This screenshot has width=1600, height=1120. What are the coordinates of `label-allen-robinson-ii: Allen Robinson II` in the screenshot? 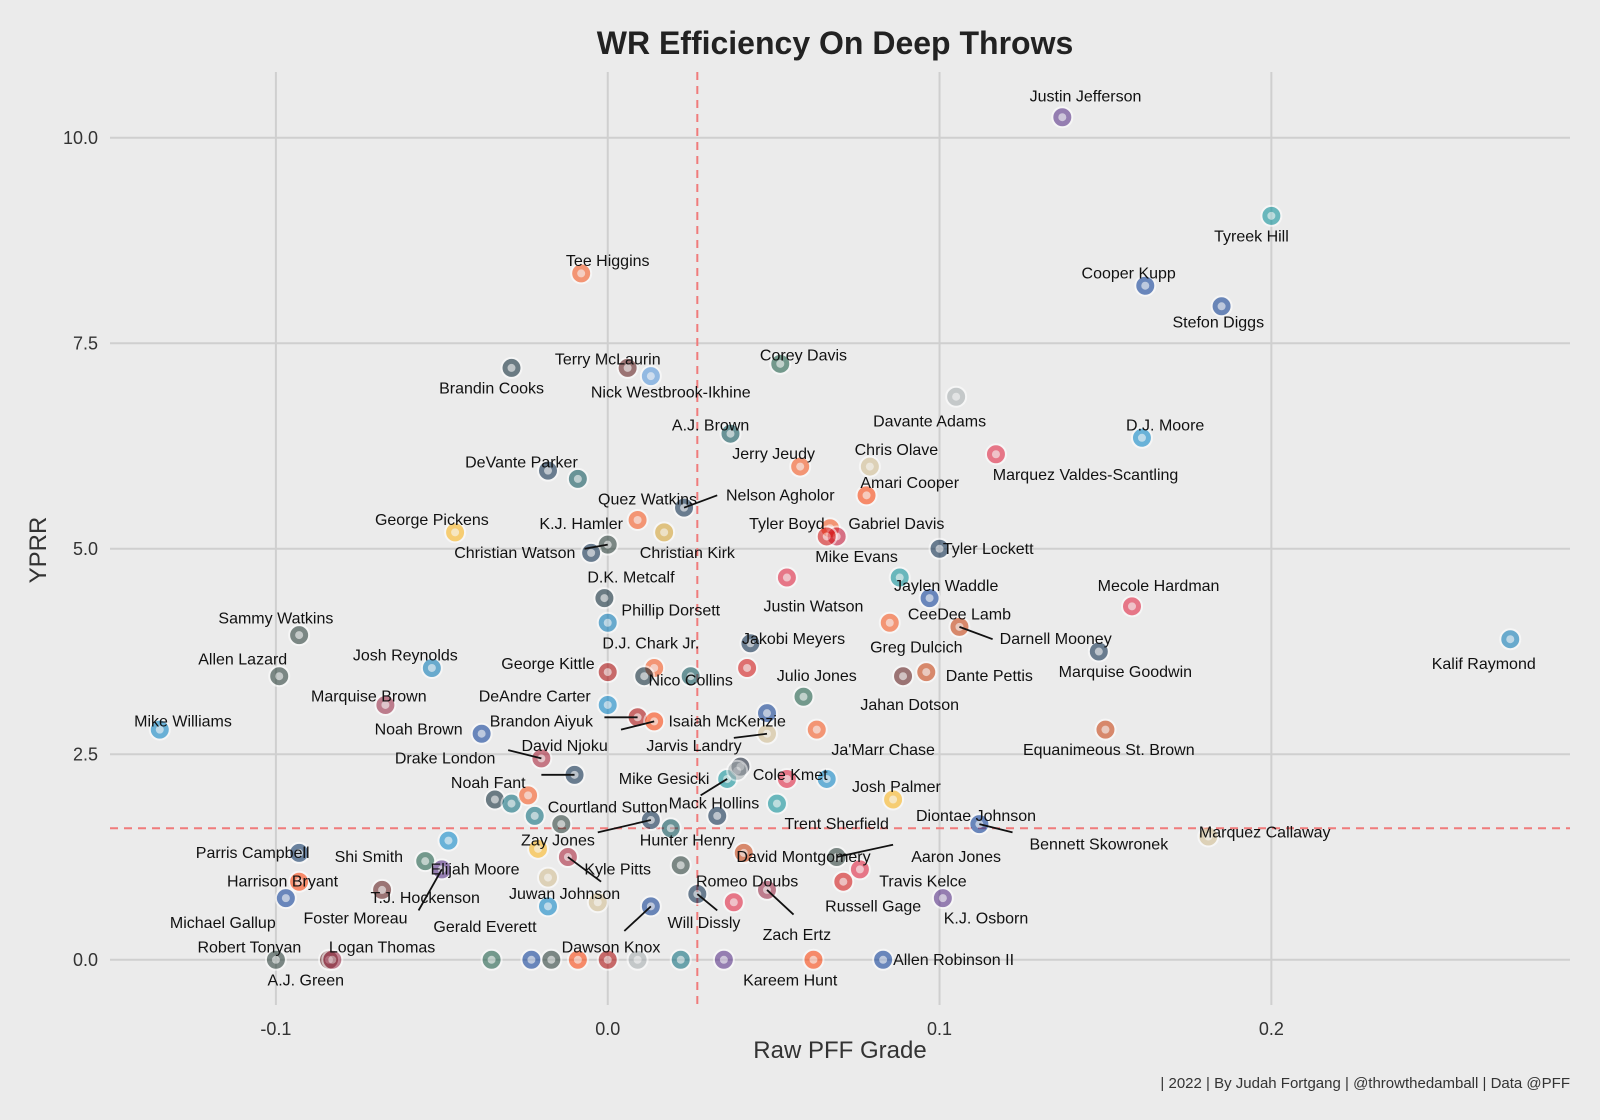 It's located at (953, 960).